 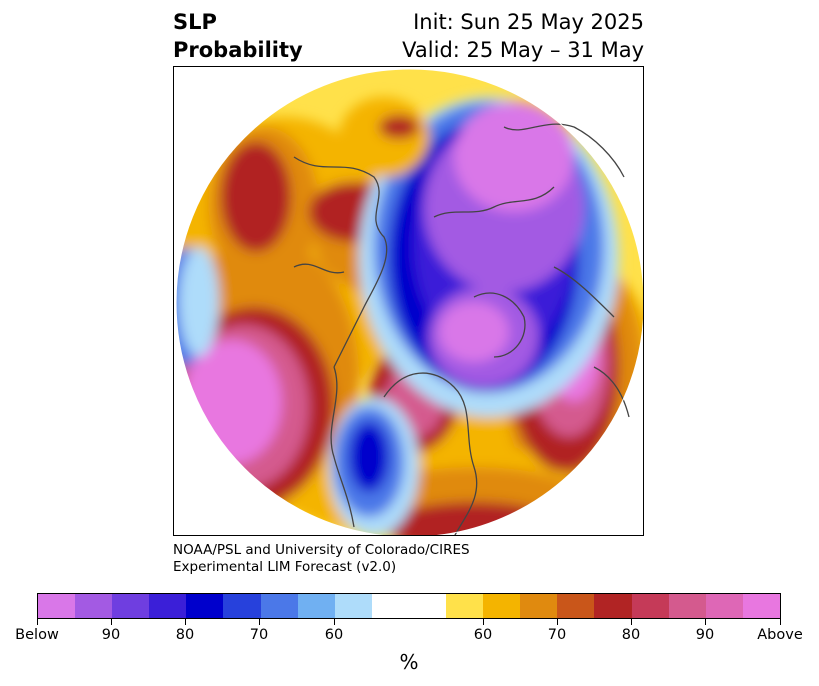 What do you see at coordinates (238, 36) in the screenshot?
I see `title-left: SLP Probability` at bounding box center [238, 36].